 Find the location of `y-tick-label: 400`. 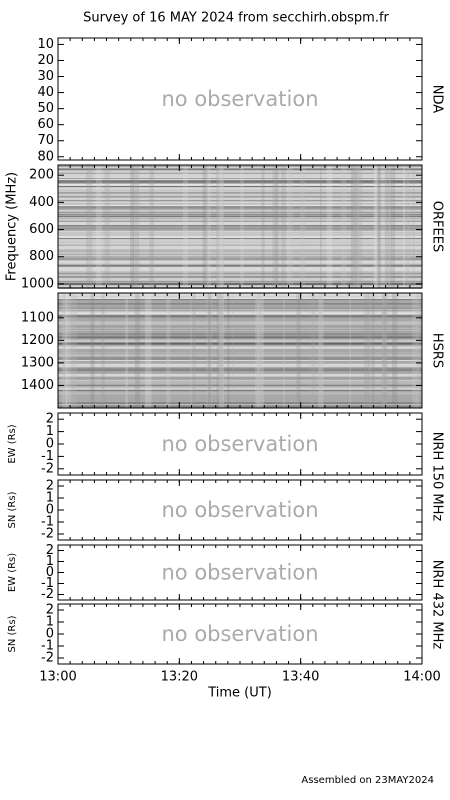

y-tick-label: 400 is located at coordinates (41, 202).